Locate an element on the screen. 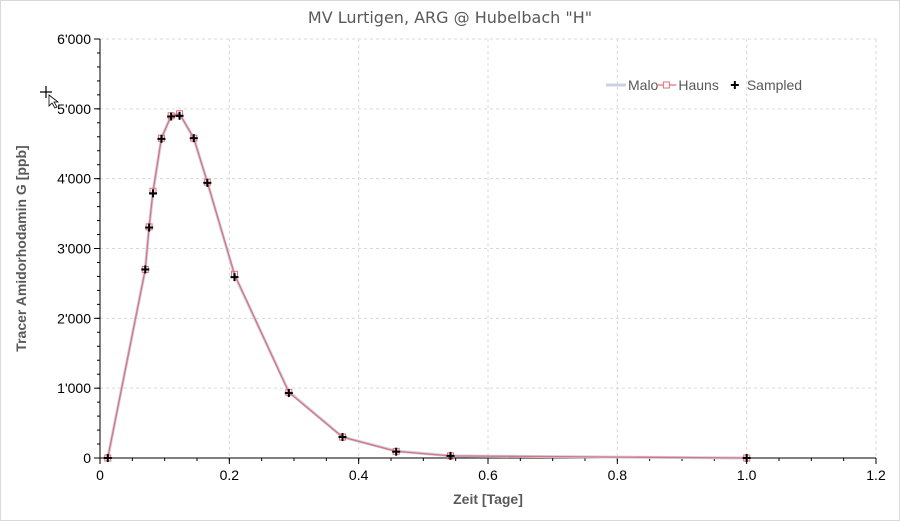 This screenshot has height=521, width=900. y-tick-label: 6'000 is located at coordinates (74, 39).